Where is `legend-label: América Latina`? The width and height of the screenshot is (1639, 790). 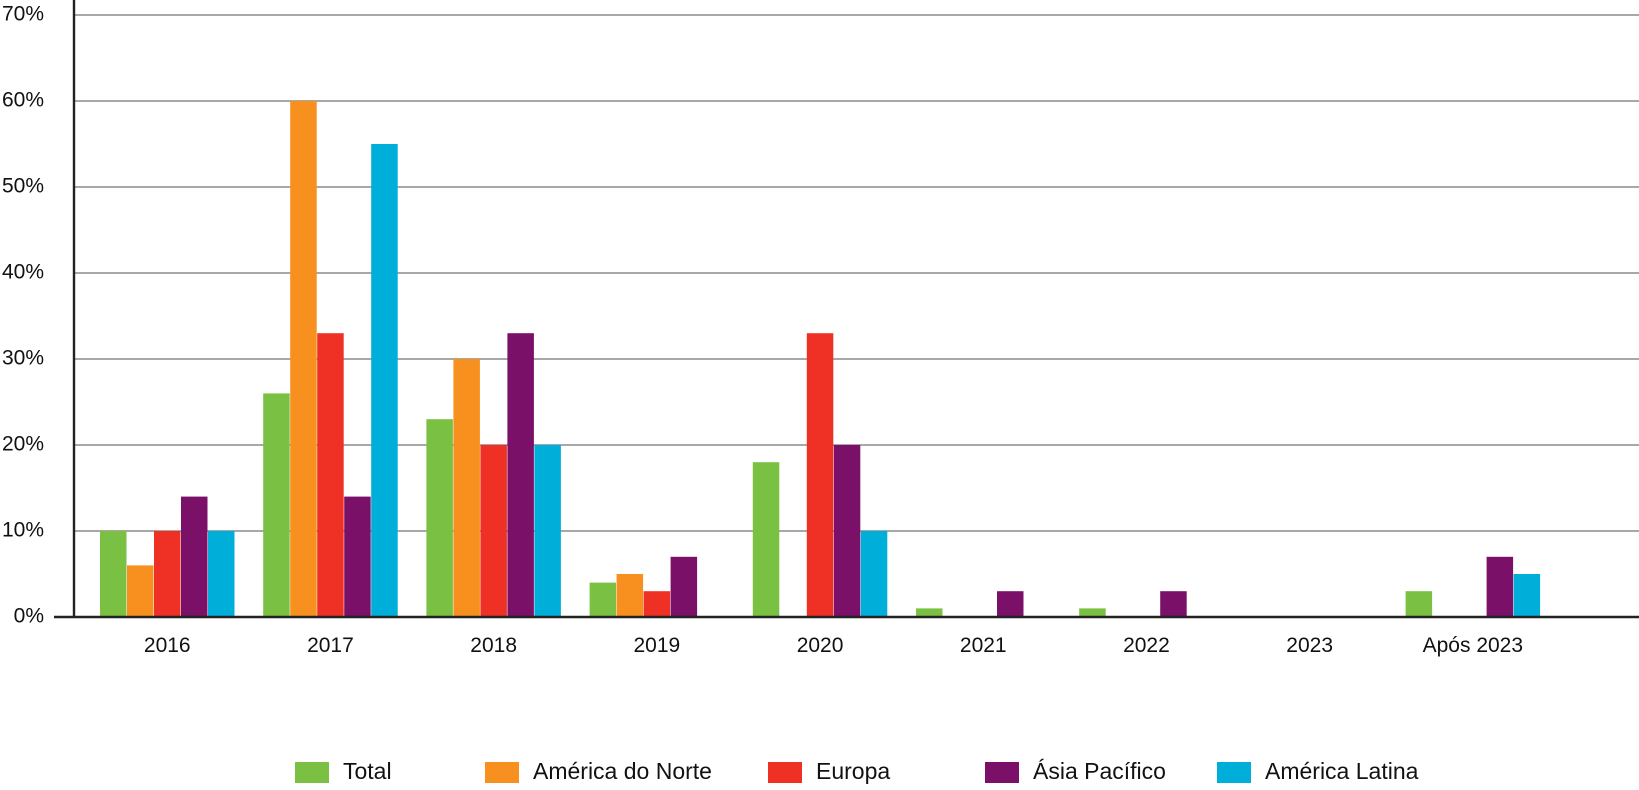
legend-label: América Latina is located at coordinates (1342, 771).